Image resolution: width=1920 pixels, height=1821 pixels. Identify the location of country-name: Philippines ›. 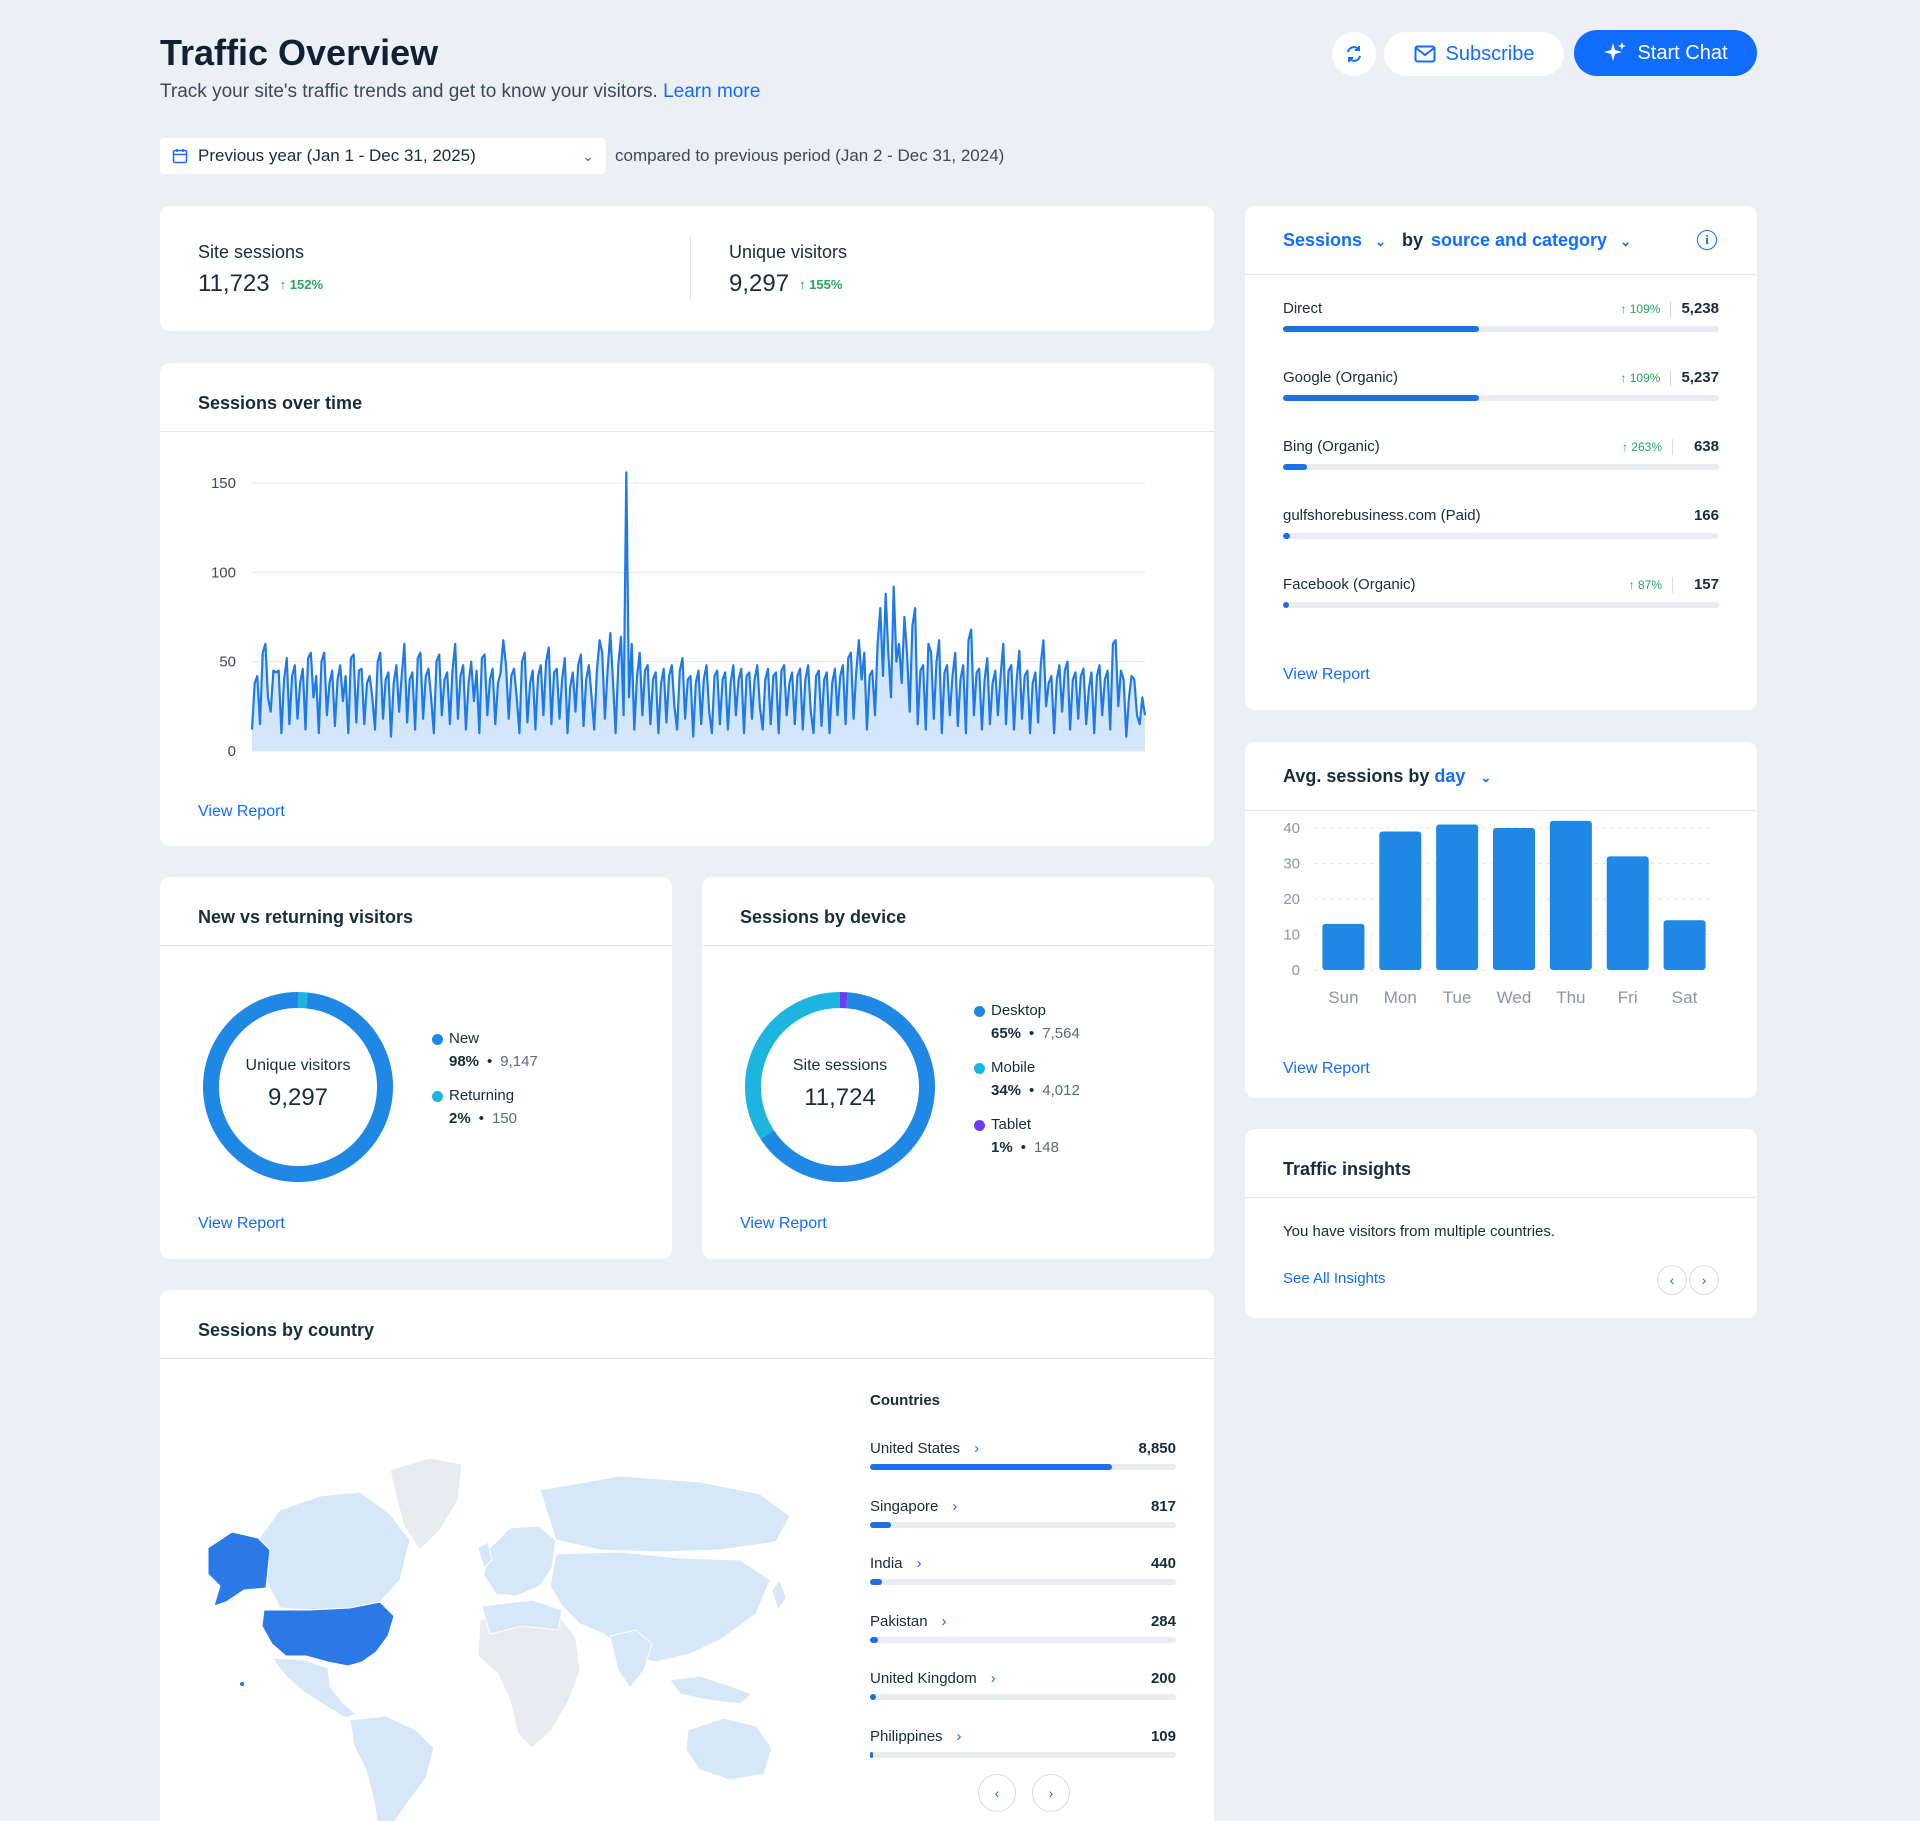
(916, 1736).